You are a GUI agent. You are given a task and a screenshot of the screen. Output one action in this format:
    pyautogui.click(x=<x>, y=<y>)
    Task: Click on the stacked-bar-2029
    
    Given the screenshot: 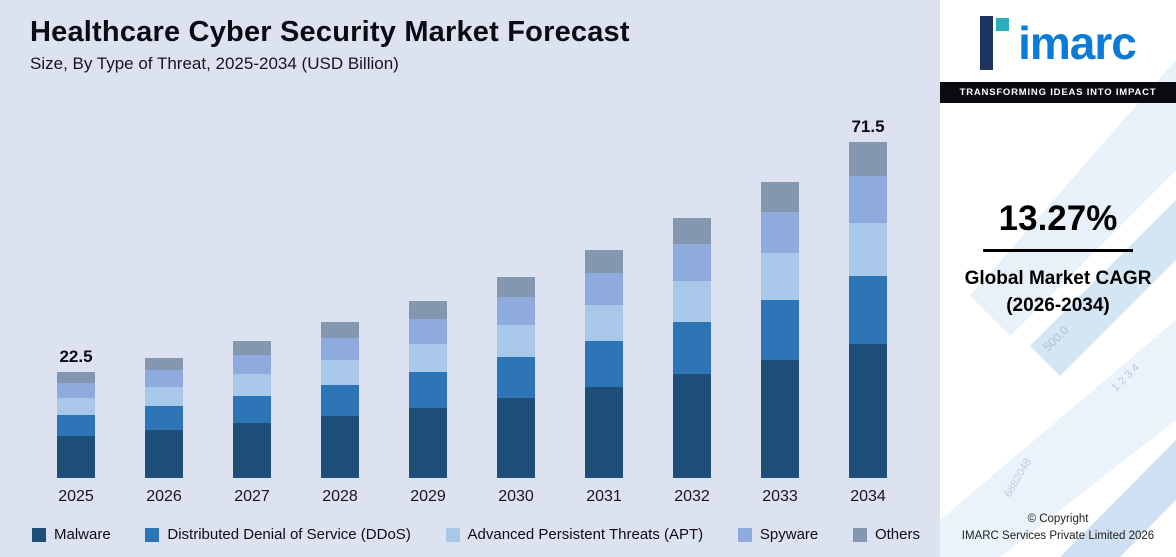 What is the action you would take?
    pyautogui.click(x=428, y=389)
    